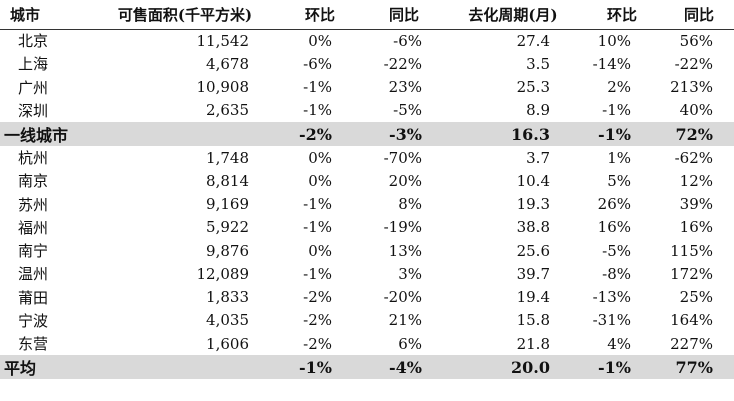 This screenshot has width=734, height=401. What do you see at coordinates (367, 40) in the screenshot?
I see `table-row: 北京 11,542 0% -6% 27.4 10% 56%` at bounding box center [367, 40].